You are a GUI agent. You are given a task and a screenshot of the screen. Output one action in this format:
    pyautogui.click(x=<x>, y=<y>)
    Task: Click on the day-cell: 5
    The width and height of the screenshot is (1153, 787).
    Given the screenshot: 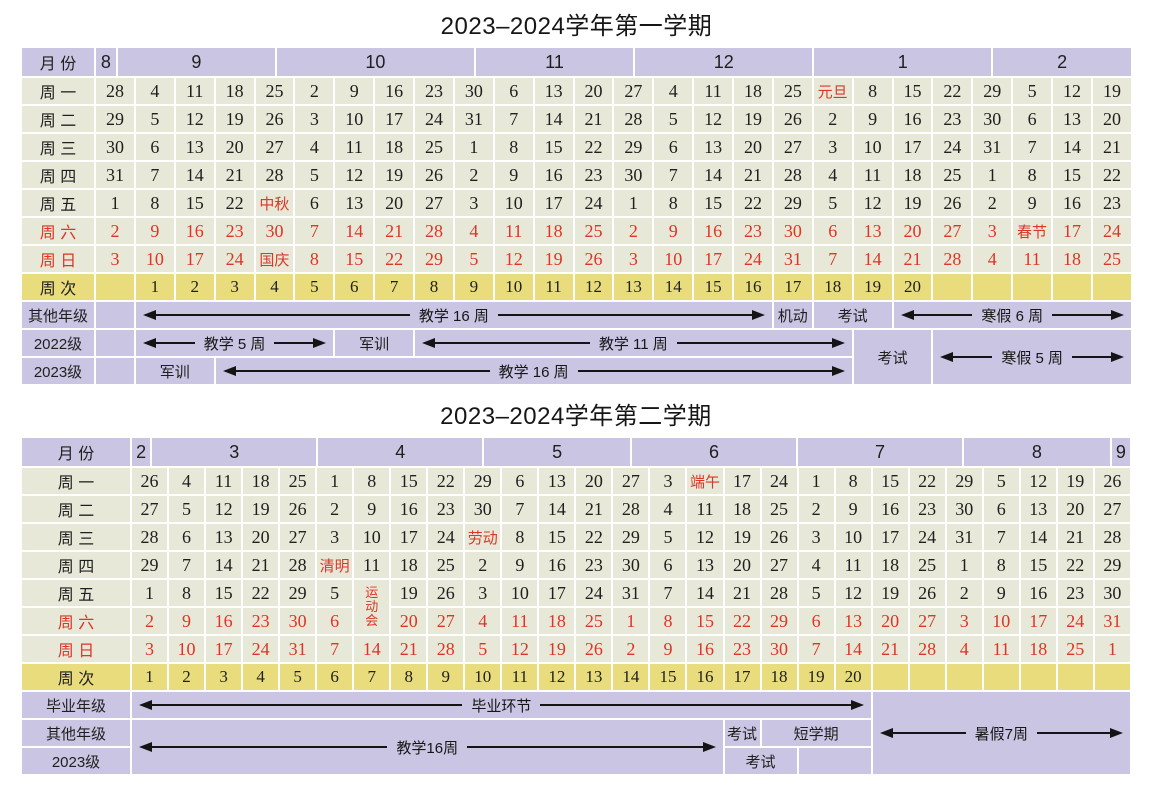 What is the action you would take?
    pyautogui.click(x=483, y=649)
    